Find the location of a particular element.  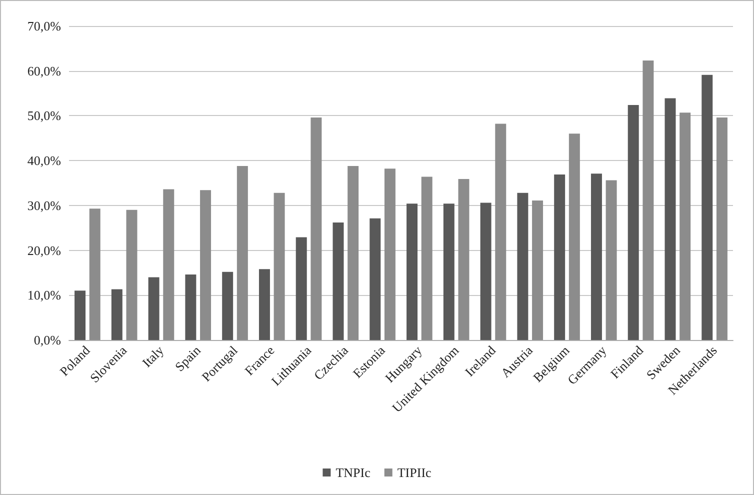

y-tick-label: 40,0% is located at coordinates (44, 160).